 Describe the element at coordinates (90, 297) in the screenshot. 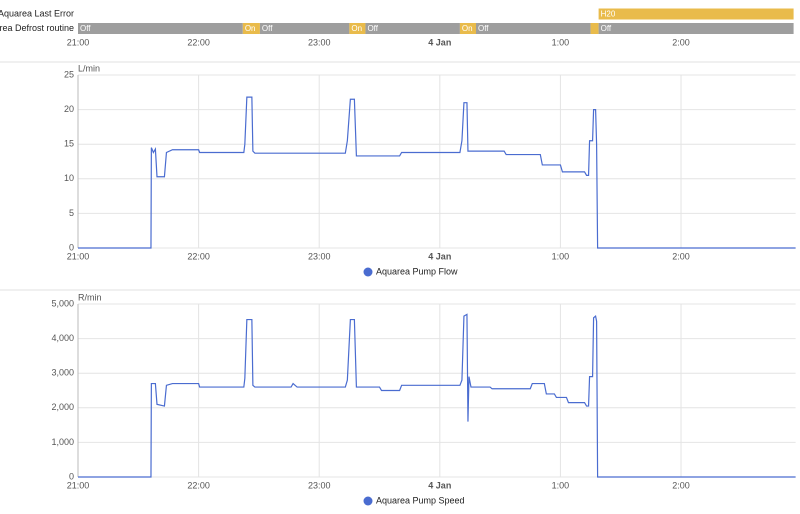

I see `y-unit: R/min` at that location.